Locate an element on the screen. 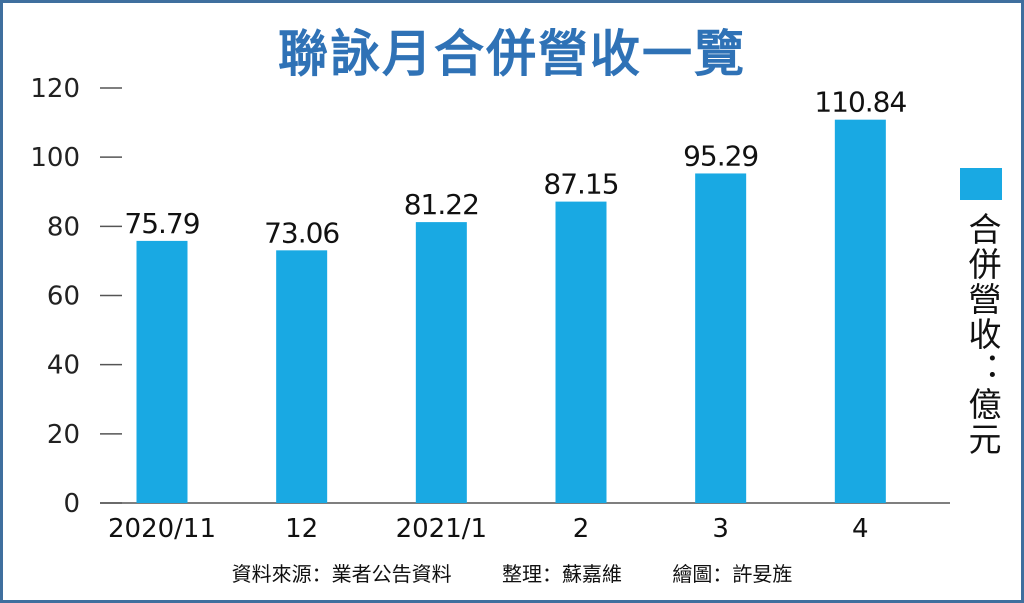  data-label: 81.22 is located at coordinates (441, 204).